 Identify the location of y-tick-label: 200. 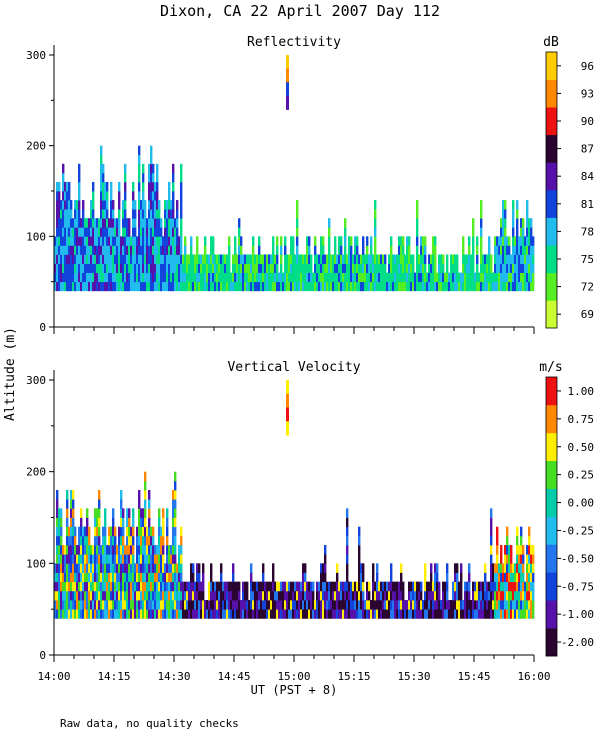
(36, 472).